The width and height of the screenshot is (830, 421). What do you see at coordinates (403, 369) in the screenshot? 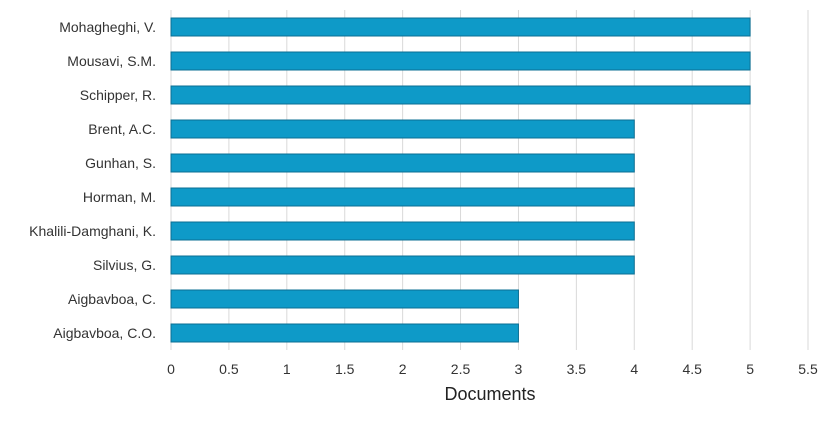
I see `x-tick-label: 2` at bounding box center [403, 369].